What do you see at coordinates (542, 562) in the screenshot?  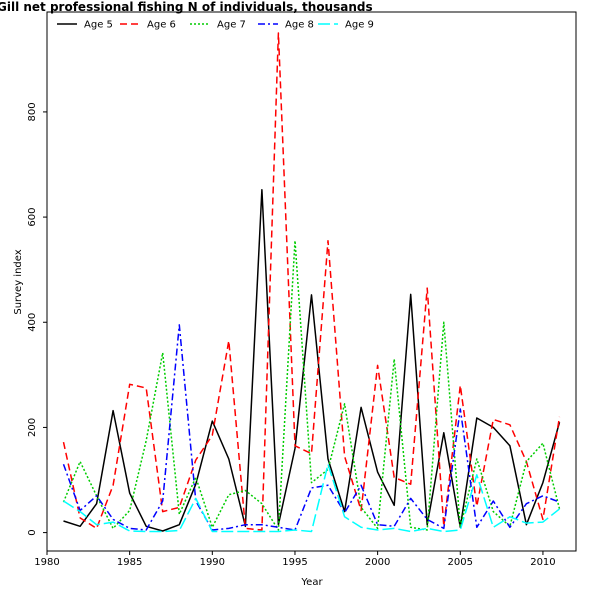 I see `x-tick-label: 2010` at bounding box center [542, 562].